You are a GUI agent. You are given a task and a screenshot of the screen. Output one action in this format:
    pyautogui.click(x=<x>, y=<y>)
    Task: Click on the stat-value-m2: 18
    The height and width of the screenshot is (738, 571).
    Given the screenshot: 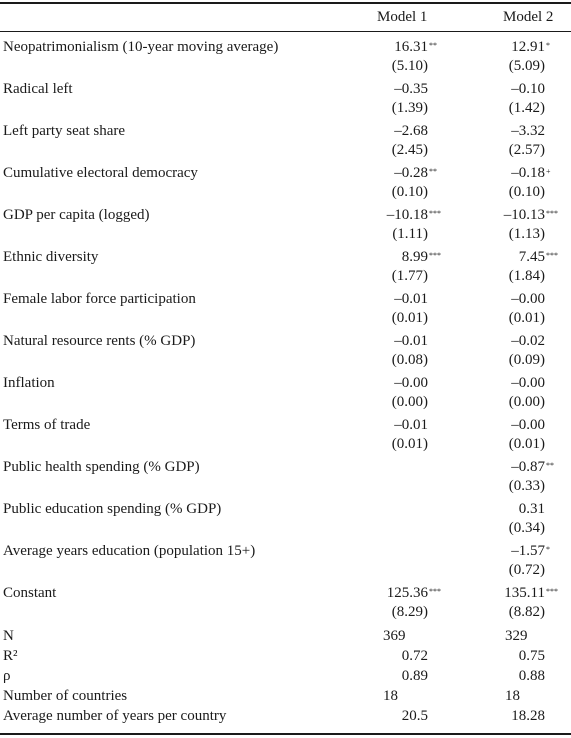 What is the action you would take?
    pyautogui.click(x=512, y=696)
    